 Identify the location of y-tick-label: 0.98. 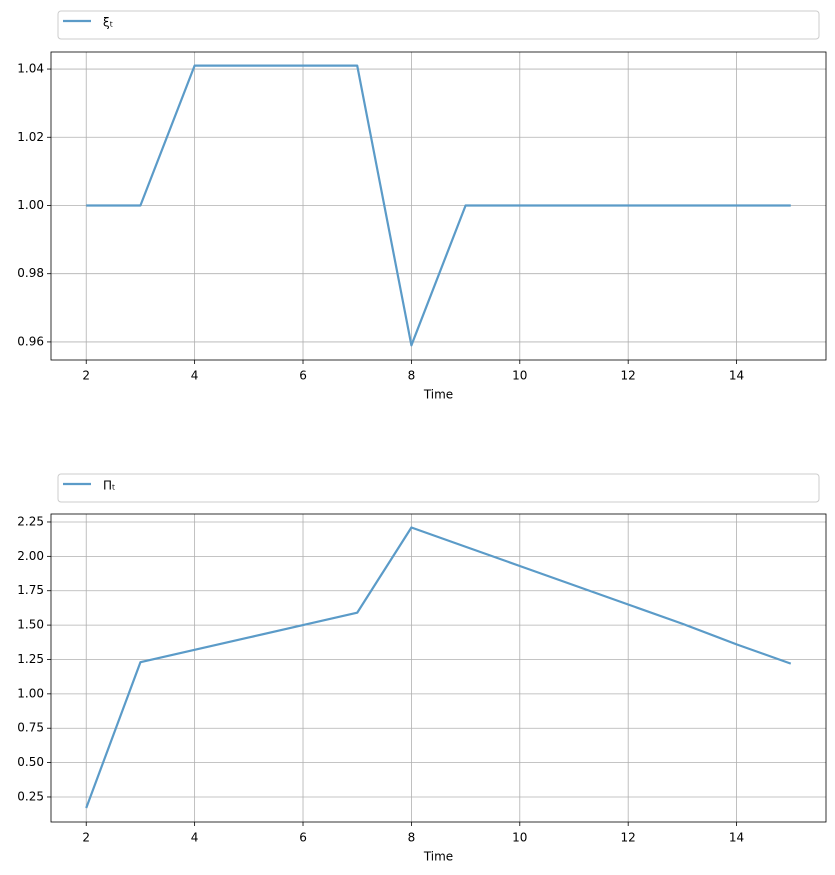
(30, 273).